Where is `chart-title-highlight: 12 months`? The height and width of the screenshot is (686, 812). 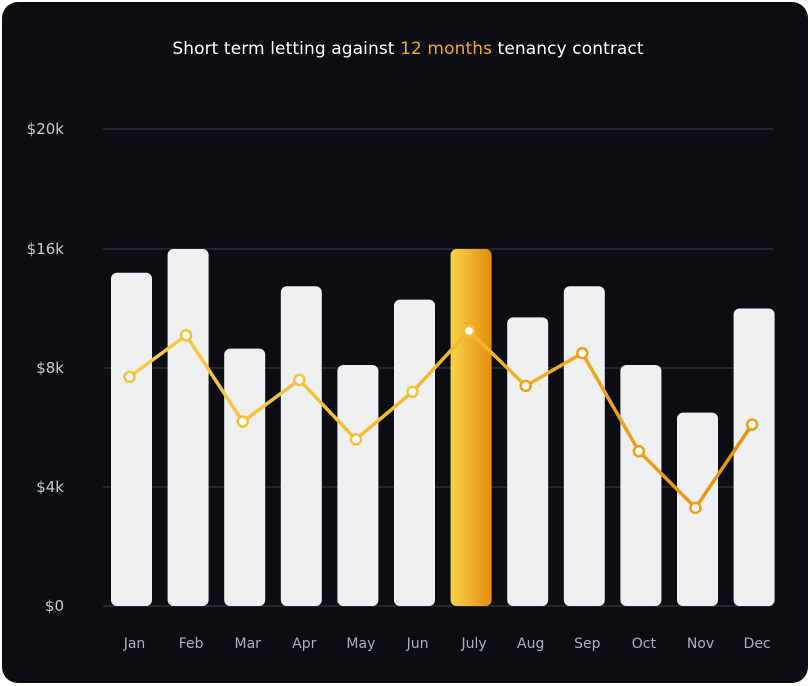
chart-title-highlight: 12 months is located at coordinates (446, 49).